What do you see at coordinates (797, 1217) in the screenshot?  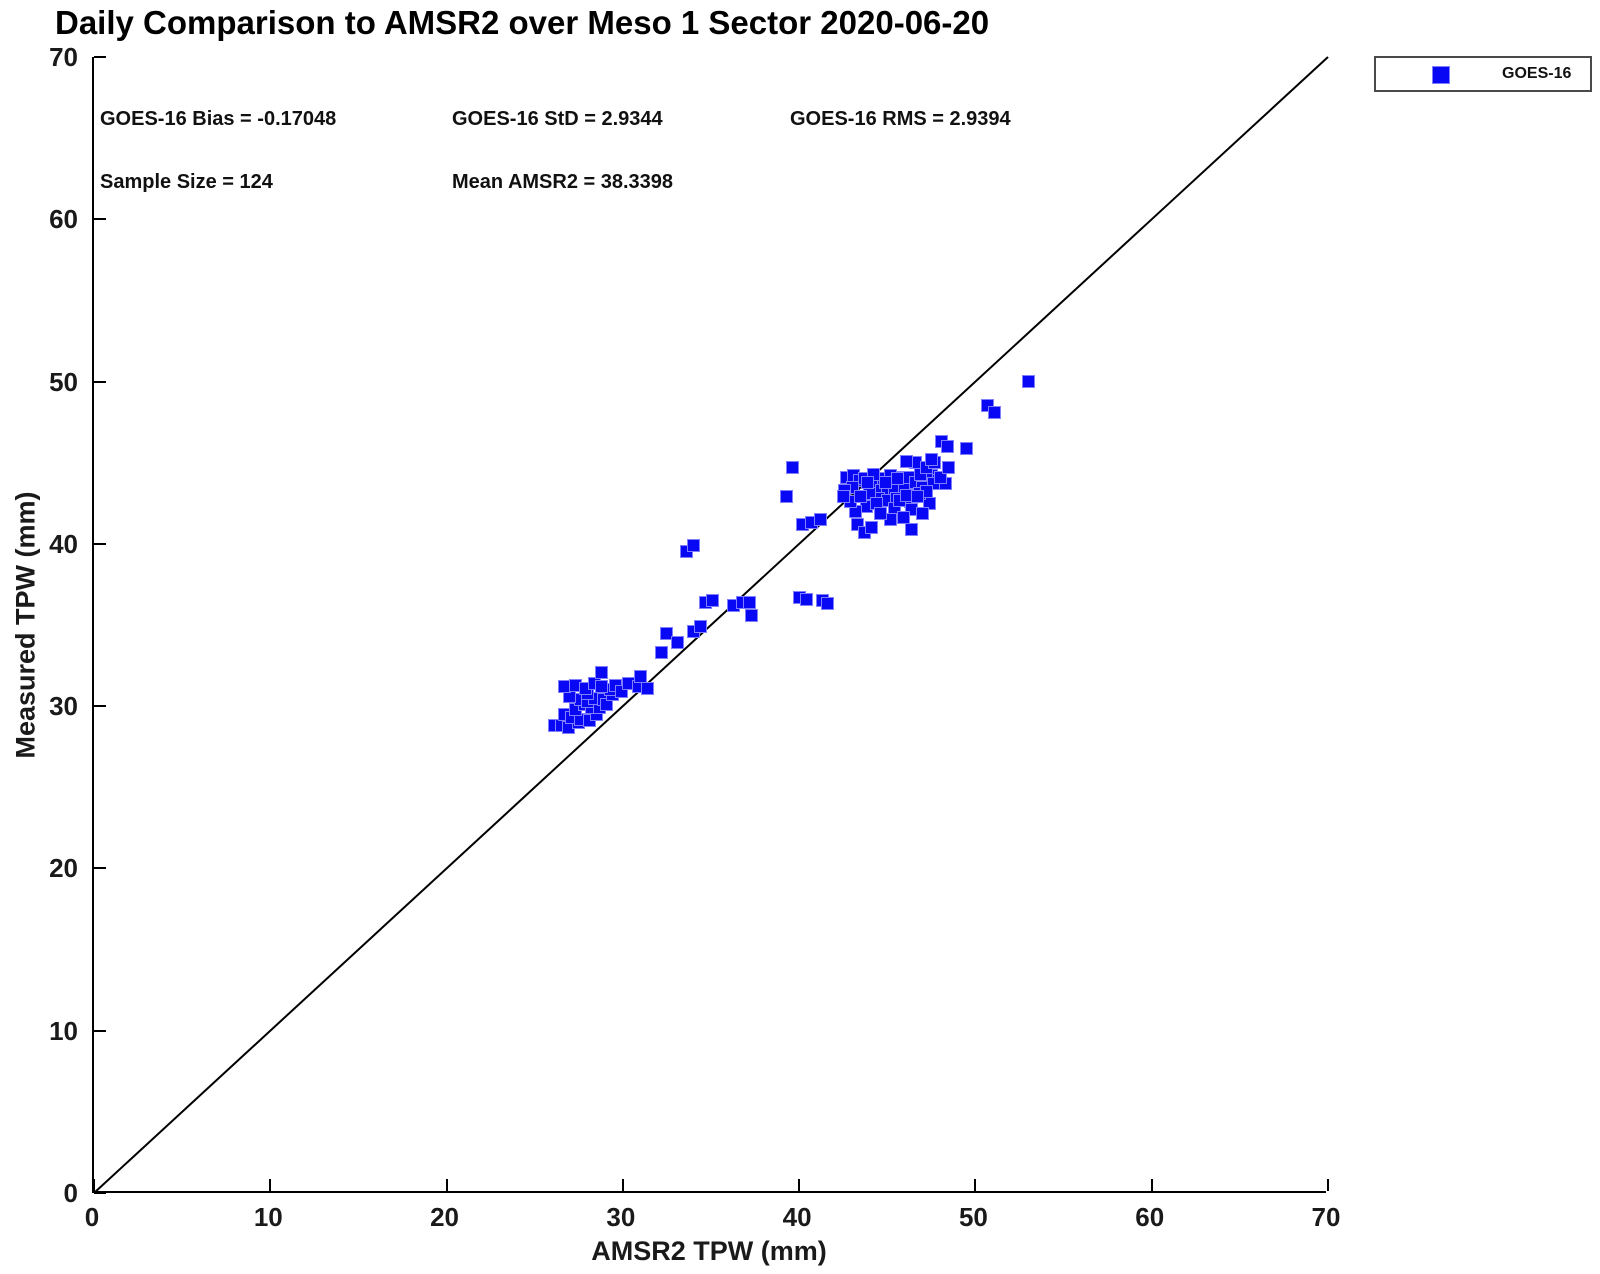 I see `x-tick-label: 40` at bounding box center [797, 1217].